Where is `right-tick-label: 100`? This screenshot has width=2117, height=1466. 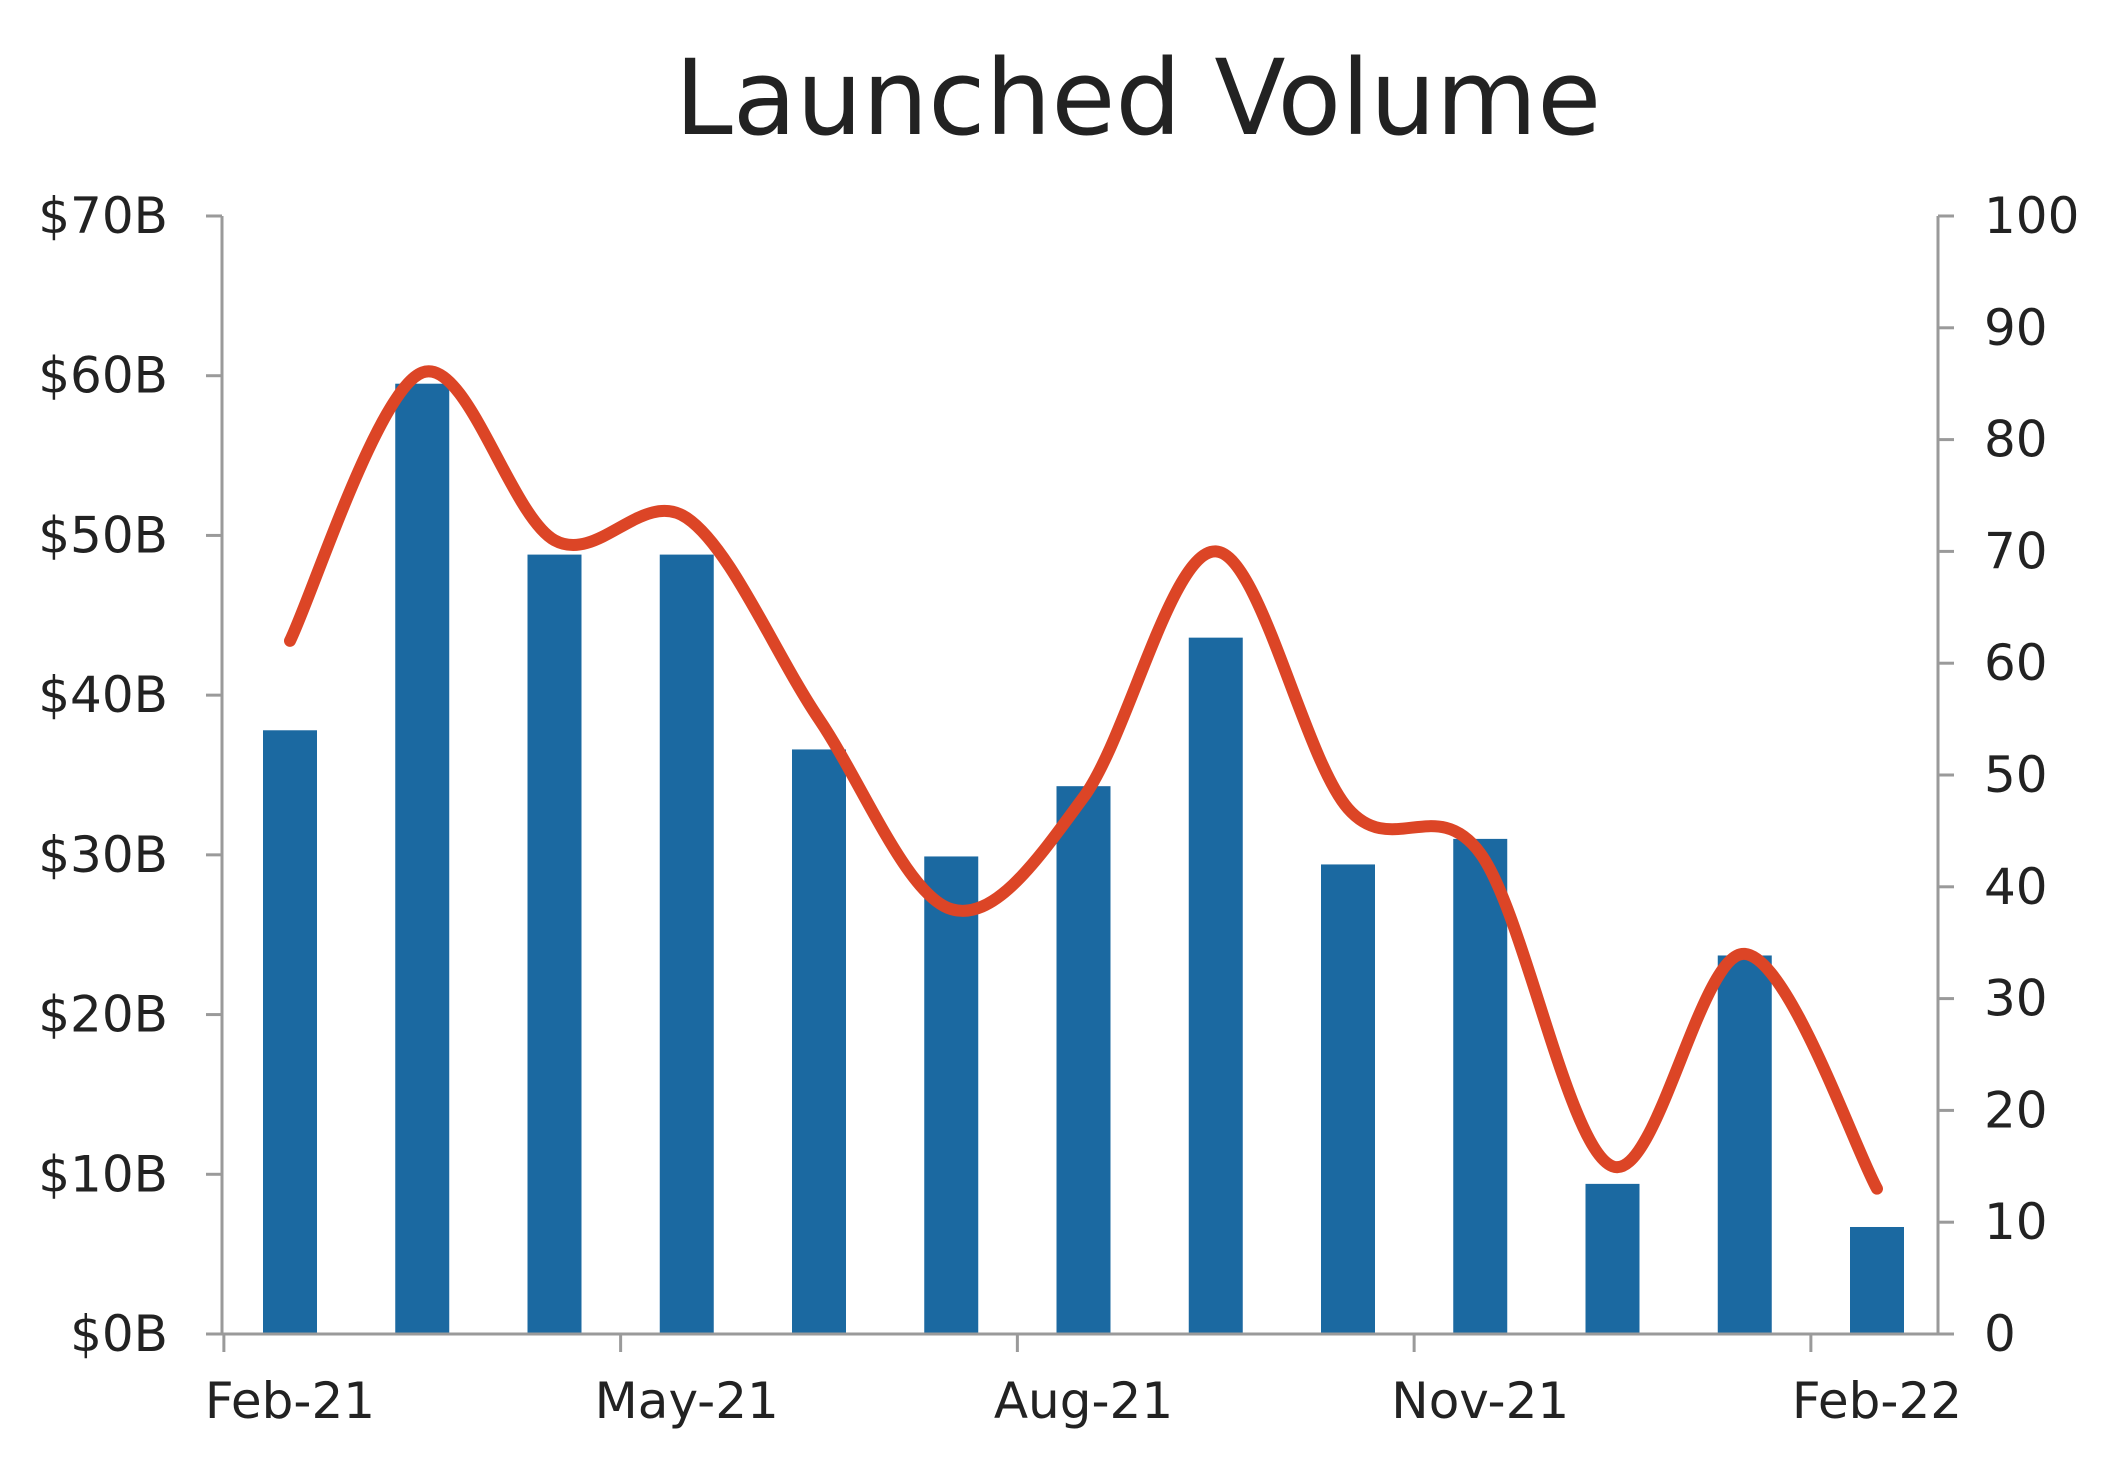 right-tick-label: 100 is located at coordinates (2031, 216).